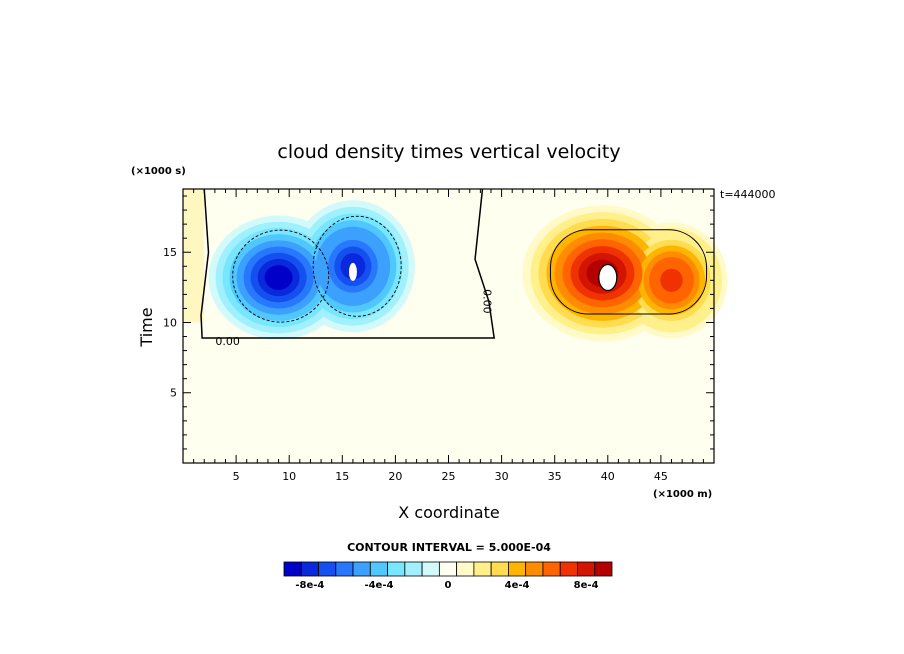  Describe the element at coordinates (517, 585) in the screenshot. I see `colorbar-tick-label: 4e-4` at that location.